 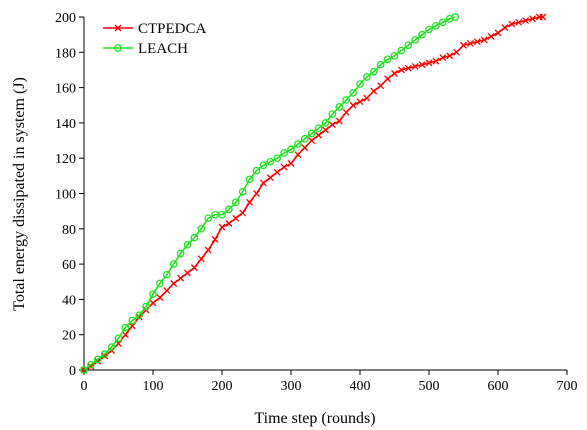 I want to click on y-tick-label: 40, so click(x=69, y=300).